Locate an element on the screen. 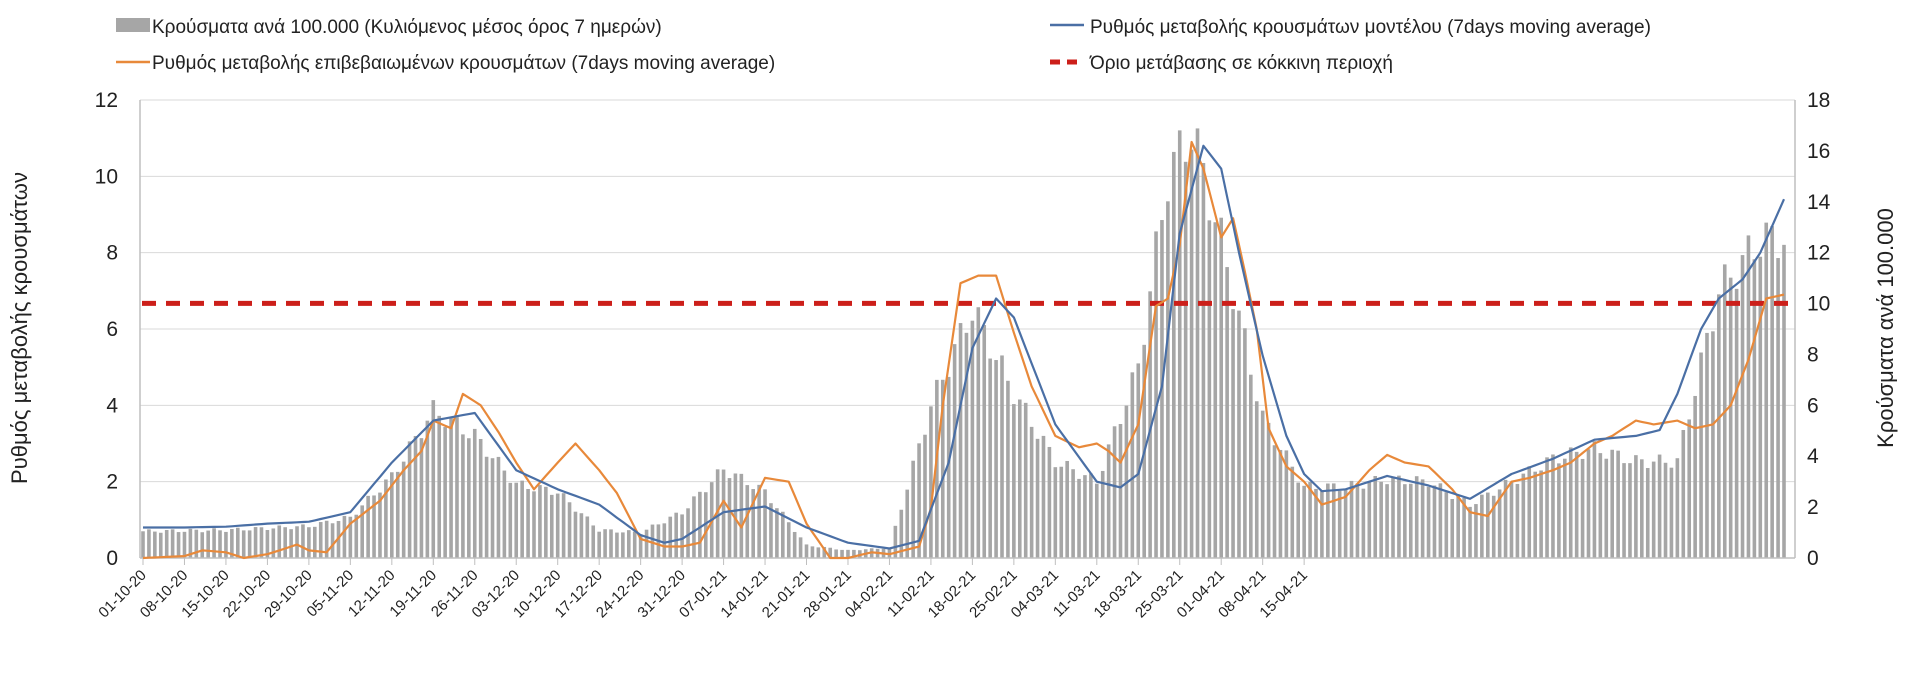 The width and height of the screenshot is (1920, 675). y-left-tick-label: 0 is located at coordinates (112, 558).